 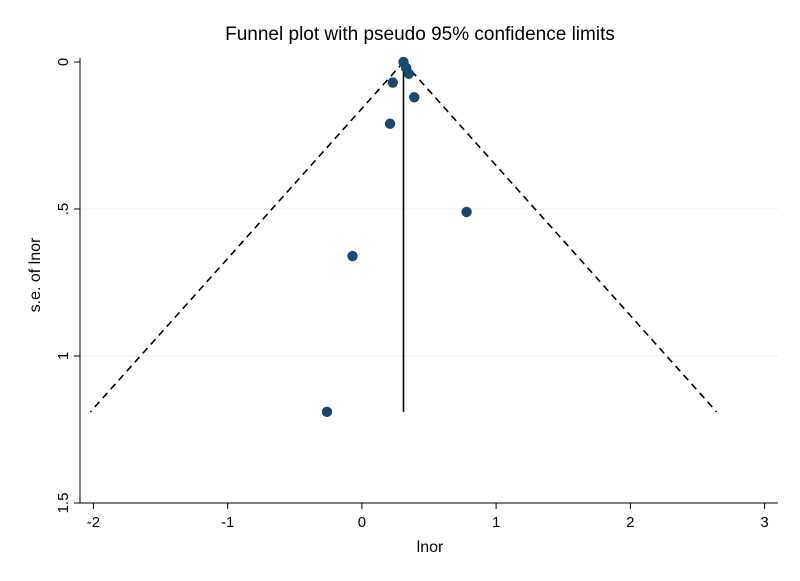 I want to click on x-tick-label-2: 0, so click(x=362, y=522).